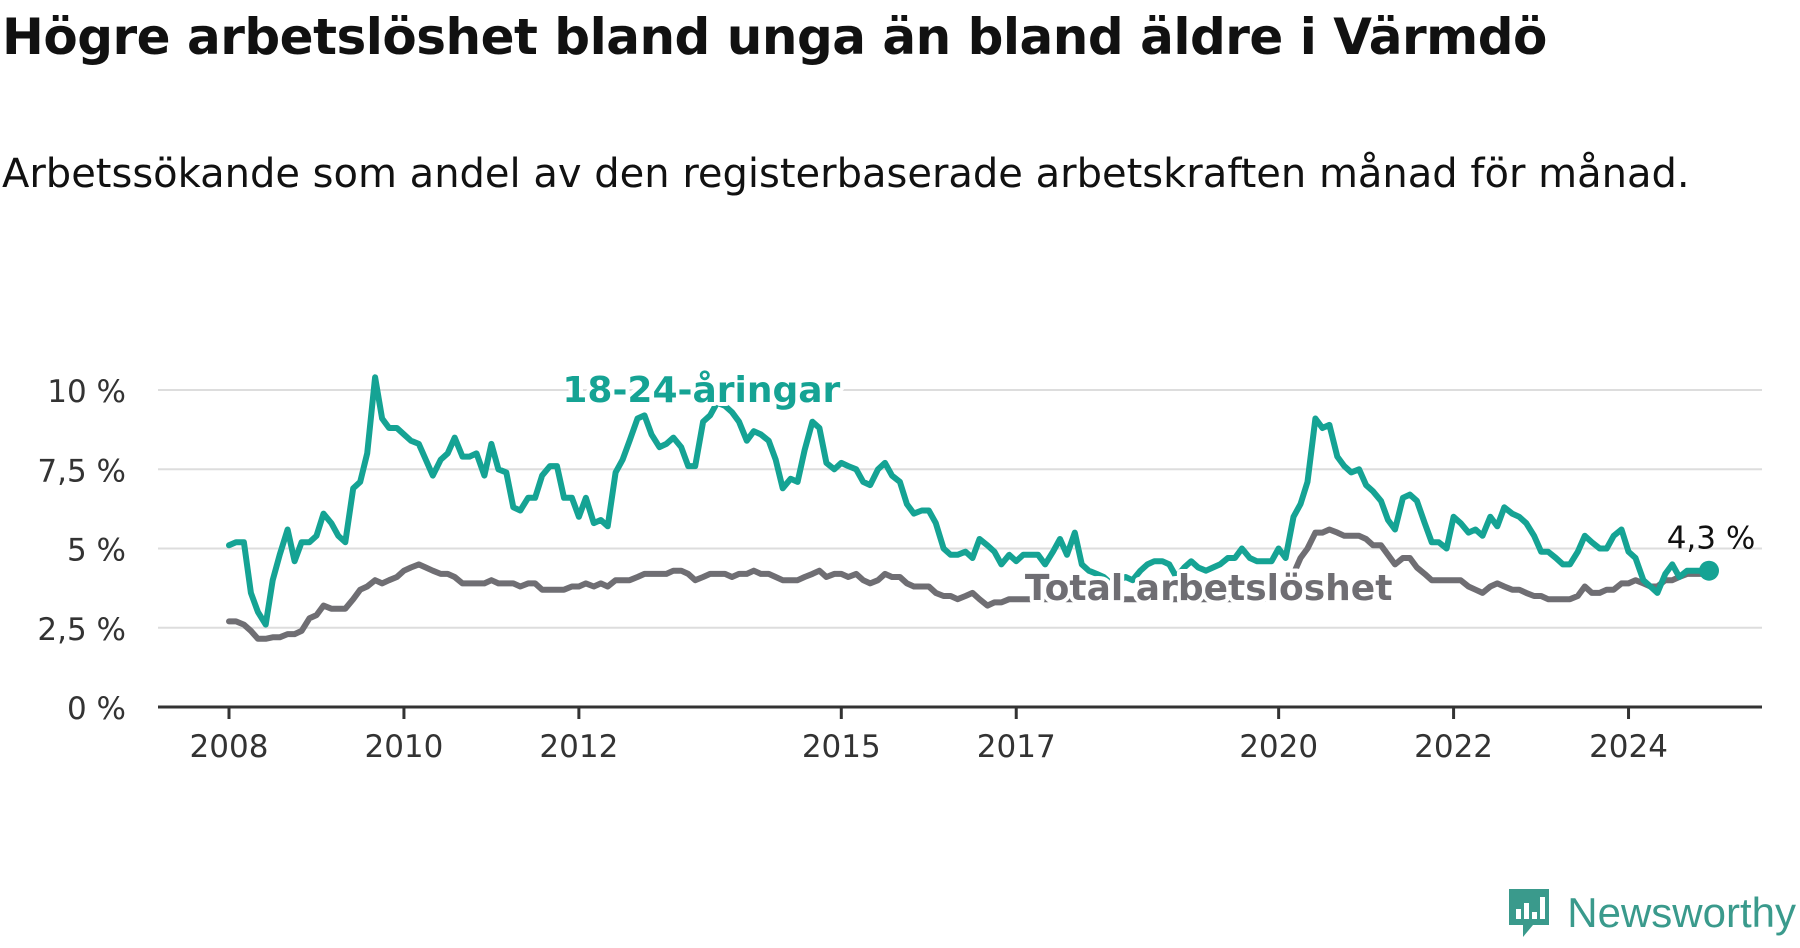  What do you see at coordinates (1709, 570) in the screenshot?
I see `end-point-marker` at bounding box center [1709, 570].